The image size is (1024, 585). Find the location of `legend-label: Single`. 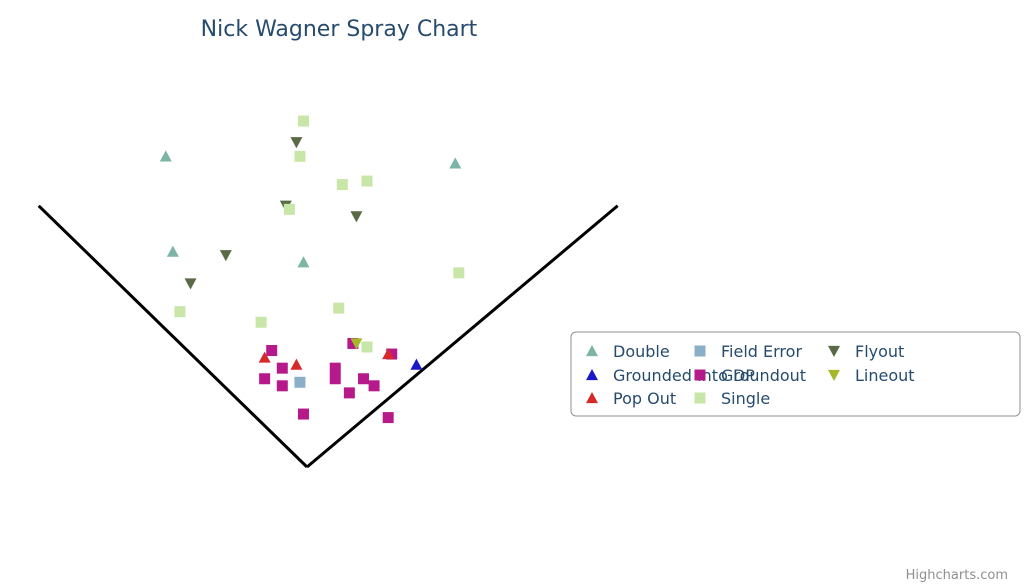

legend-label: Single is located at coordinates (745, 398).